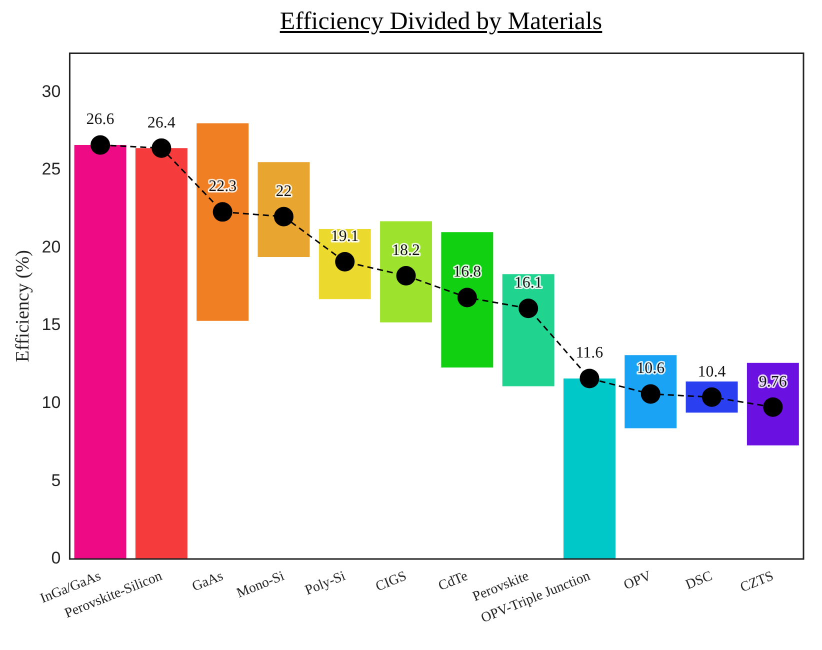 This screenshot has width=822, height=650. I want to click on data-label: 26.4, so click(161, 123).